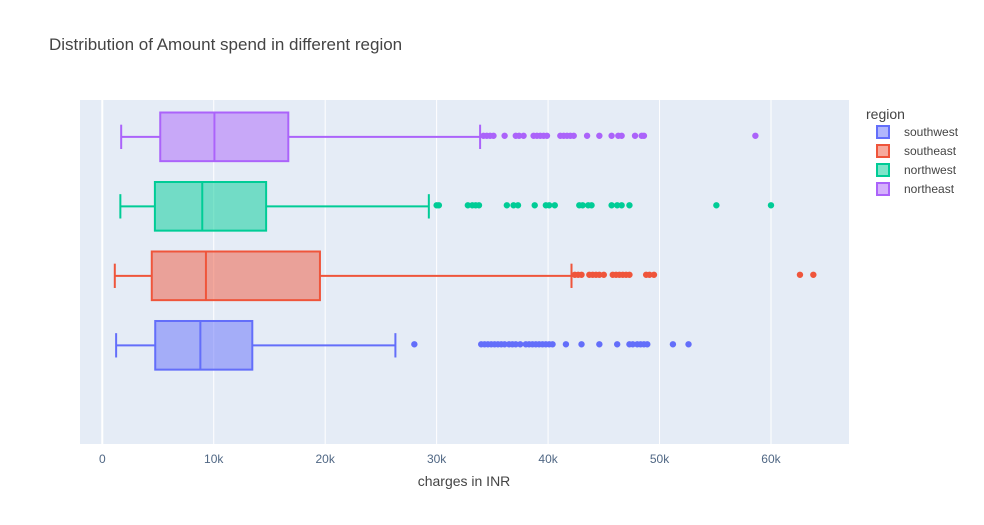 Image resolution: width=984 pixels, height=525 pixels. I want to click on x-tick-label: 20k, so click(326, 459).